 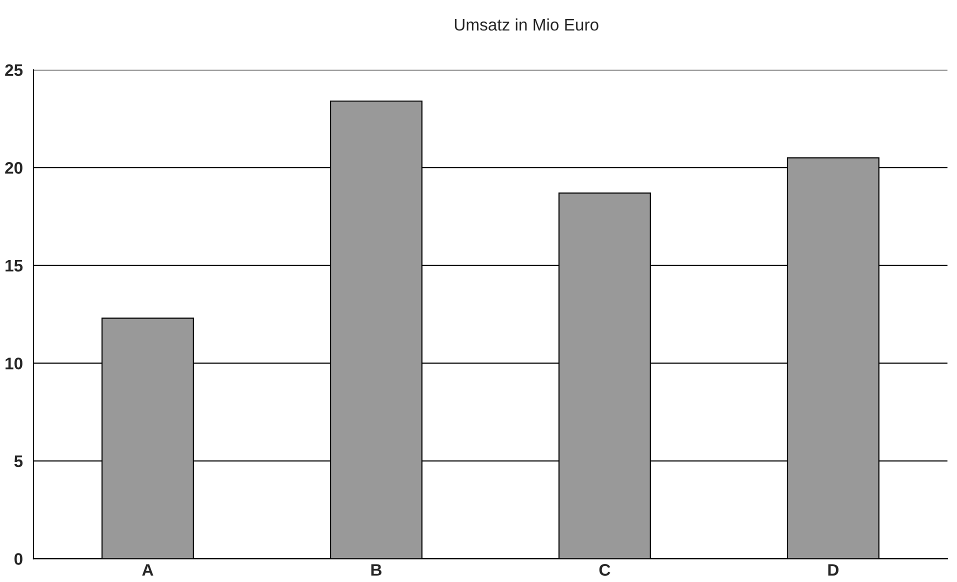 I want to click on y-tick-label: 25, so click(x=14, y=70).